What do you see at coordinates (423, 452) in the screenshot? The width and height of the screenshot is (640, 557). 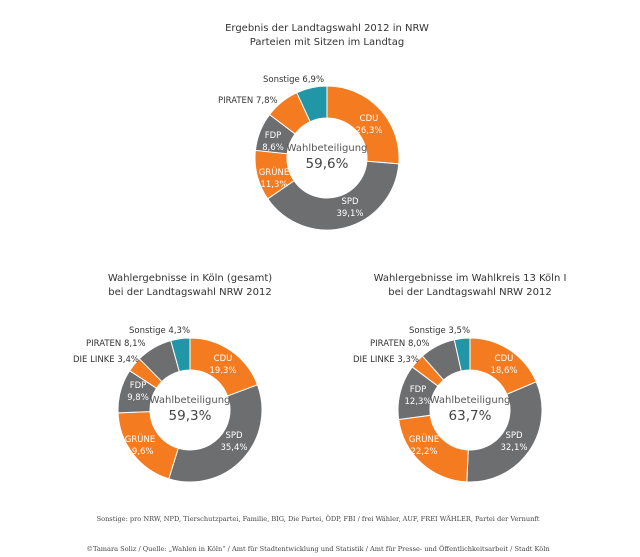 I see `label-wahlkreis-gruene-value: 22,2%` at bounding box center [423, 452].